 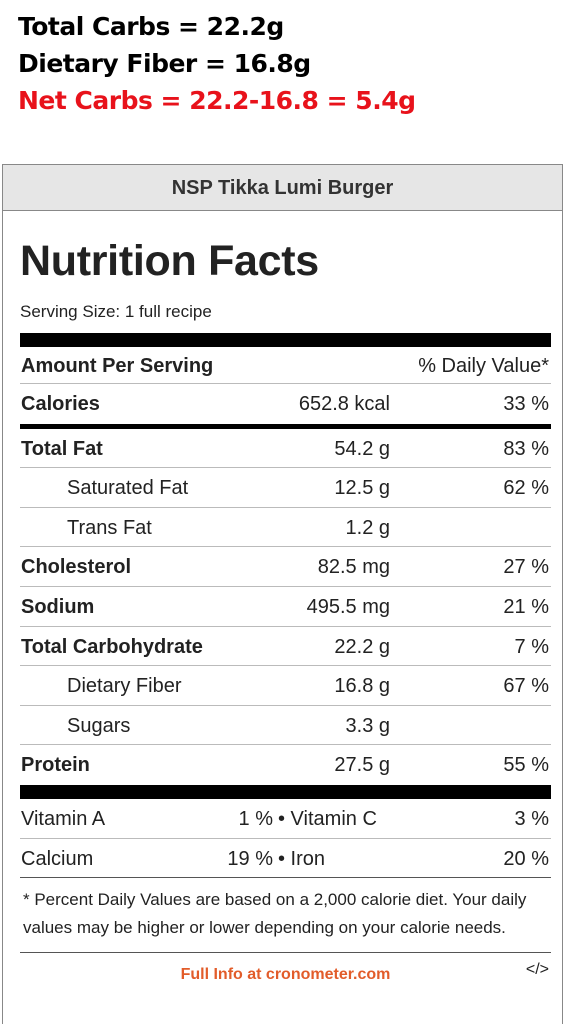 What do you see at coordinates (285, 726) in the screenshot?
I see `nutrient-row-sugars: Sugars 3.3 g` at bounding box center [285, 726].